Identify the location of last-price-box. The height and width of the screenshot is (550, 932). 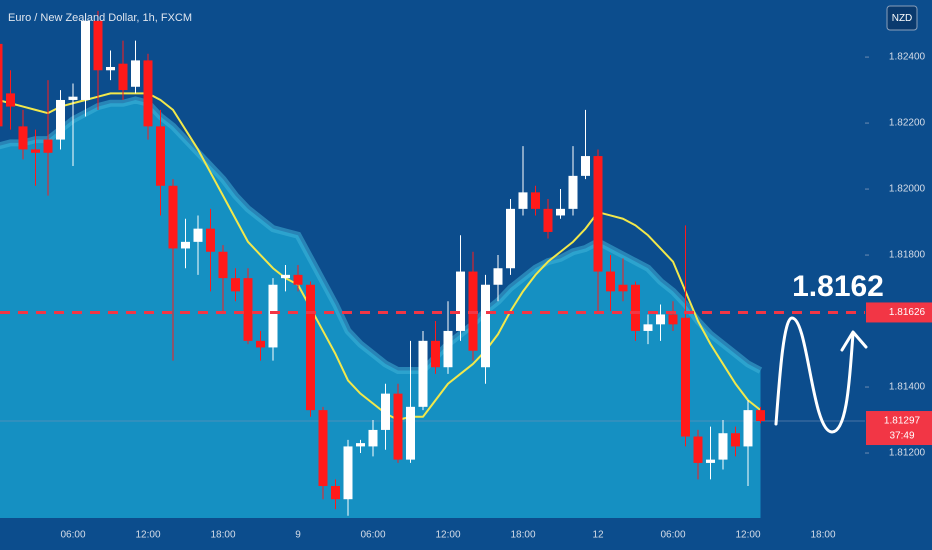
(899, 428).